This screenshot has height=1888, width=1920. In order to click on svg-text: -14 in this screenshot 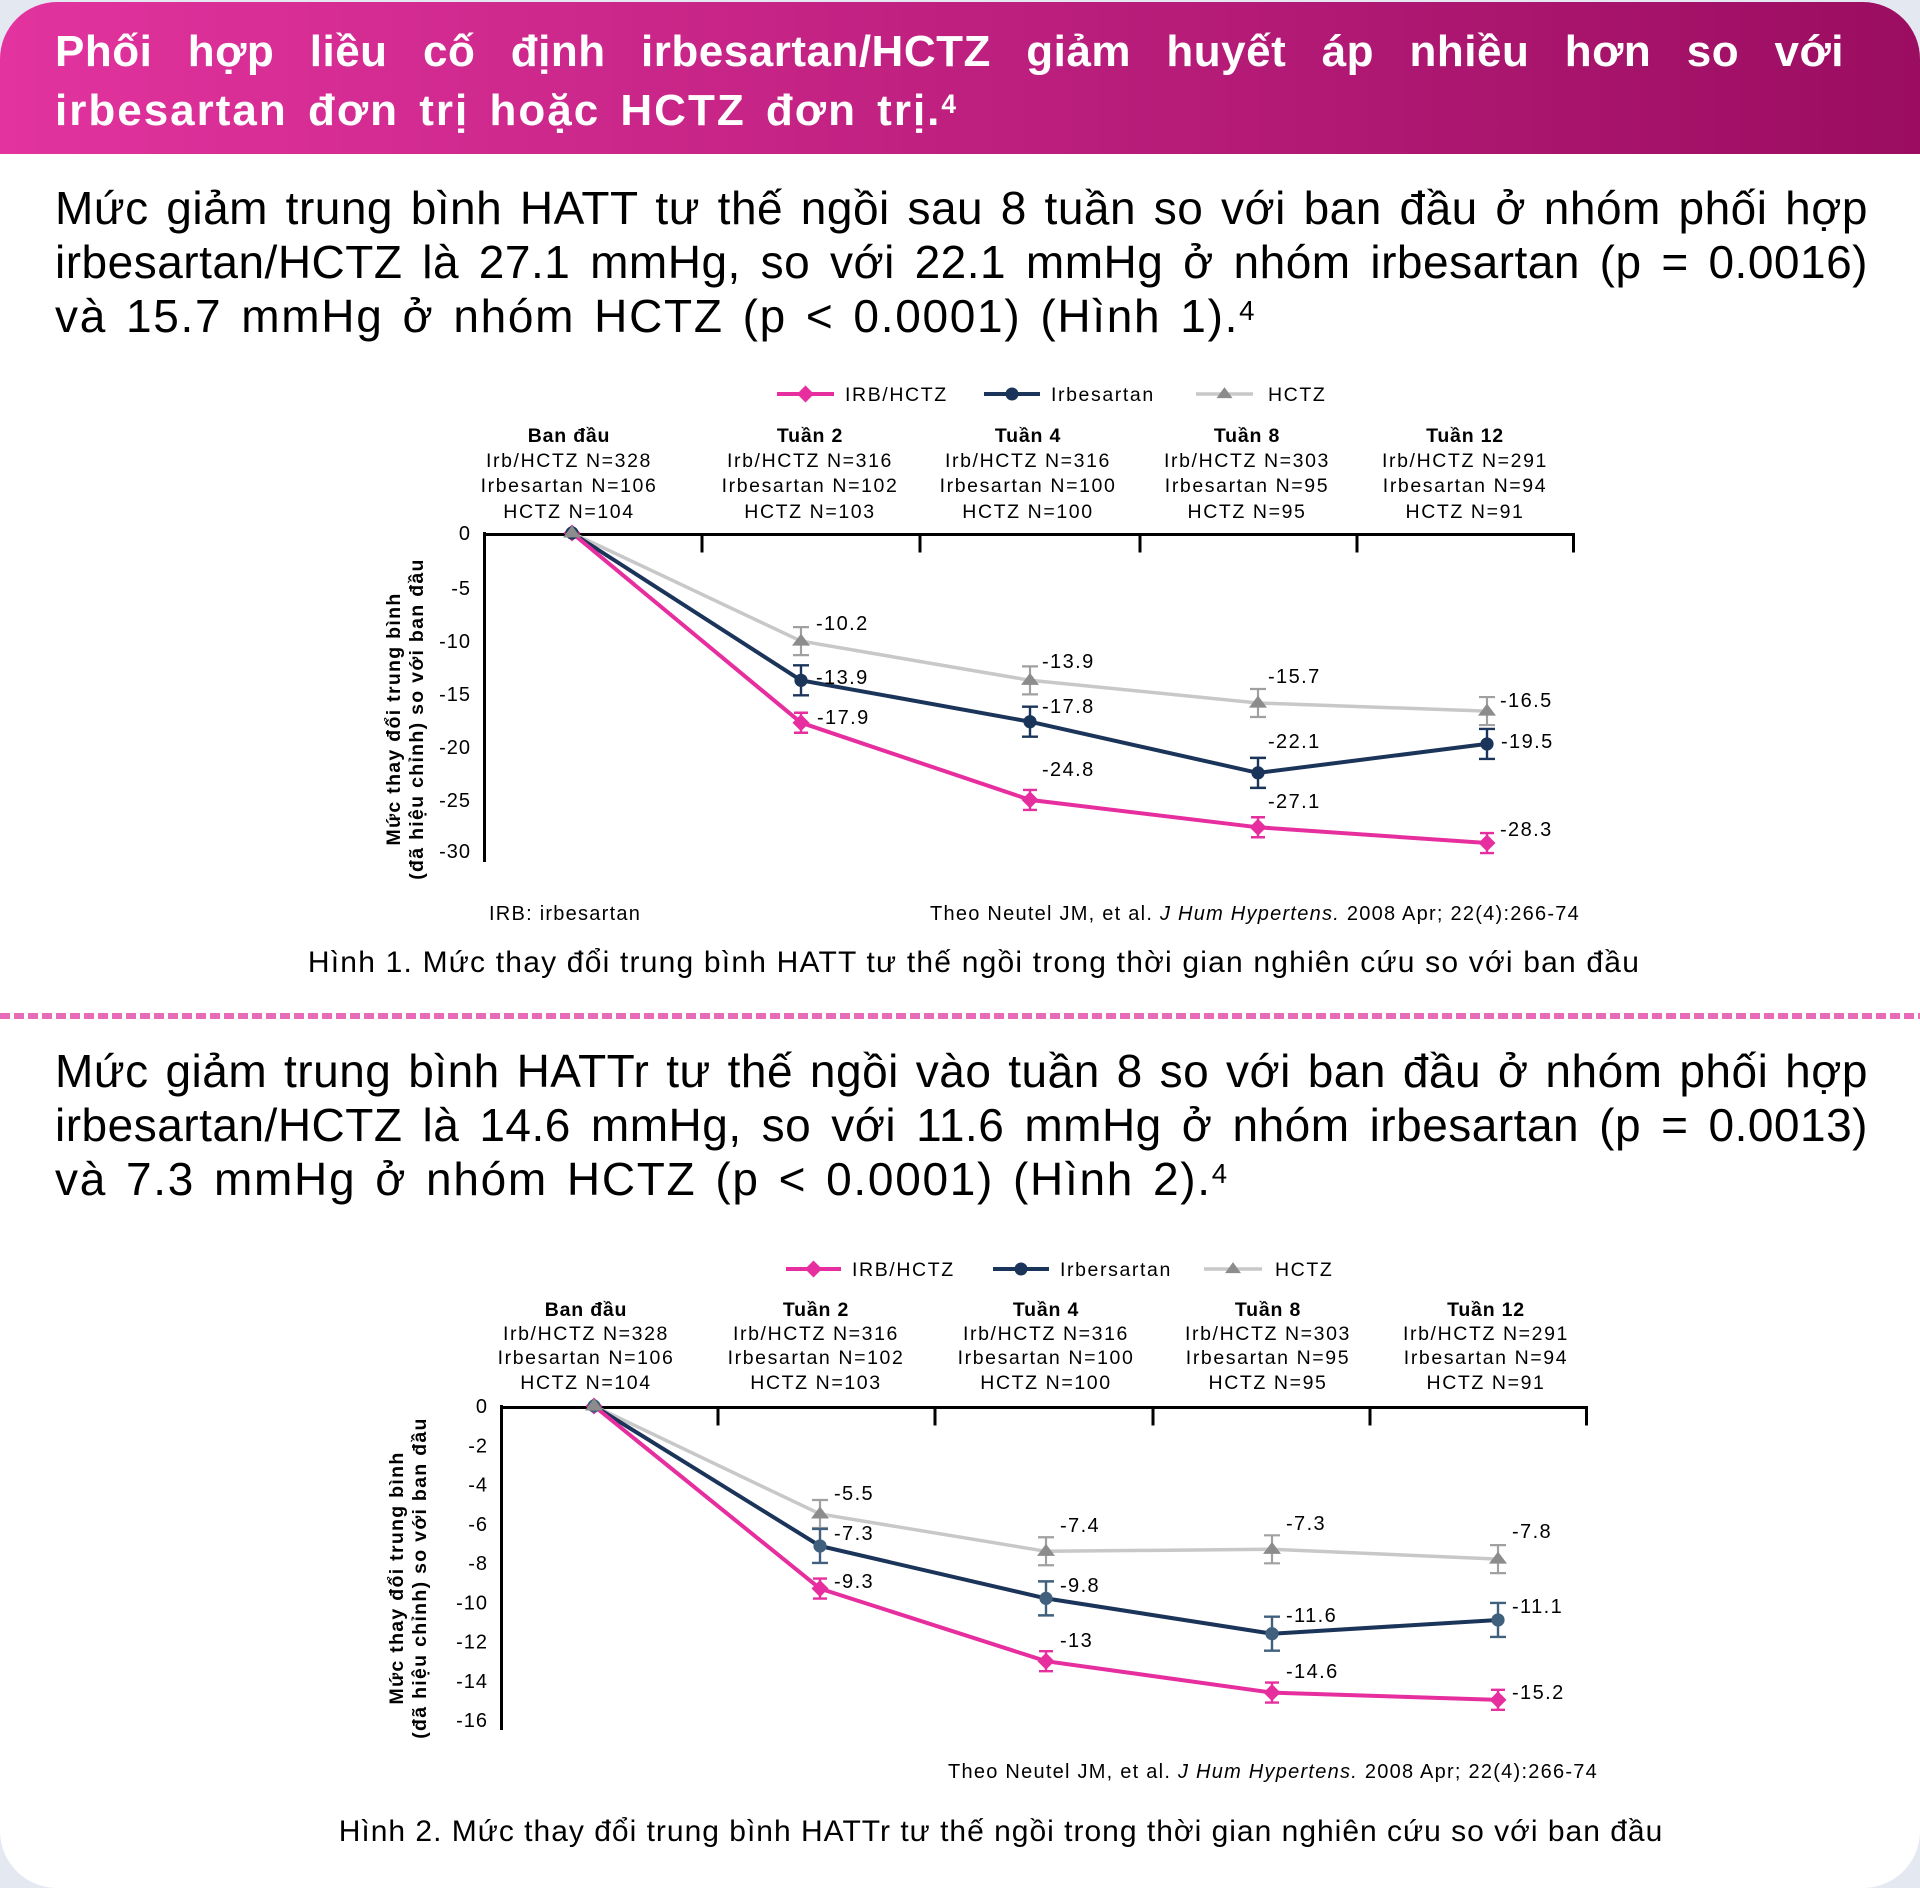, I will do `click(472, 1682)`.